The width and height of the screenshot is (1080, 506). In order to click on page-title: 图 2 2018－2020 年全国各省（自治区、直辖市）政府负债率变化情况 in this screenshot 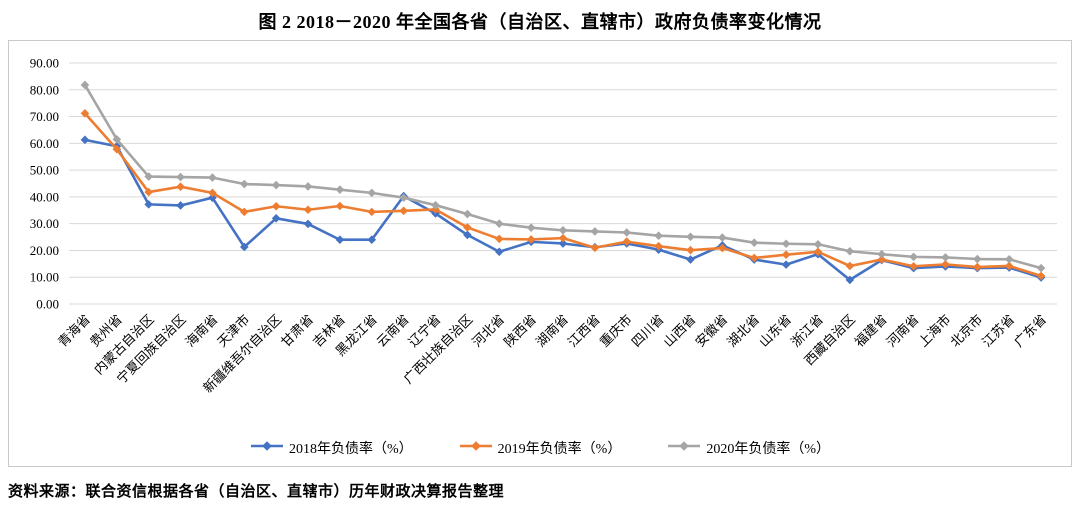, I will do `click(540, 22)`.